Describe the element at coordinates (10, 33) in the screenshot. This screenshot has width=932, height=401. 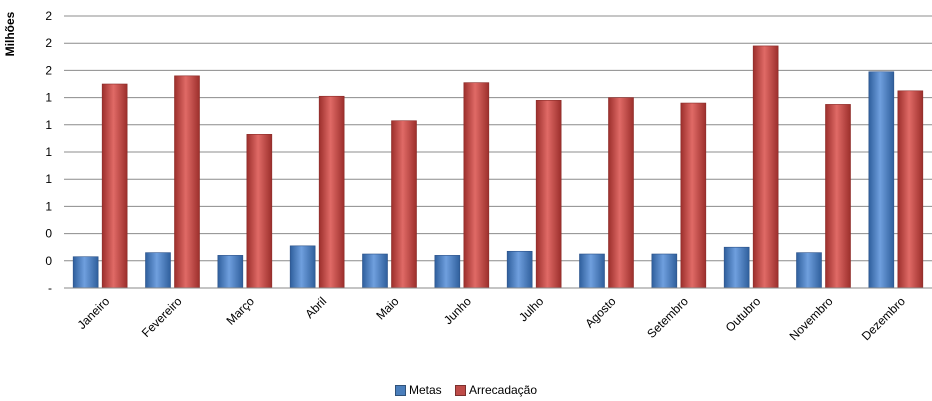
I see `y-axis-title: Milhões` at that location.